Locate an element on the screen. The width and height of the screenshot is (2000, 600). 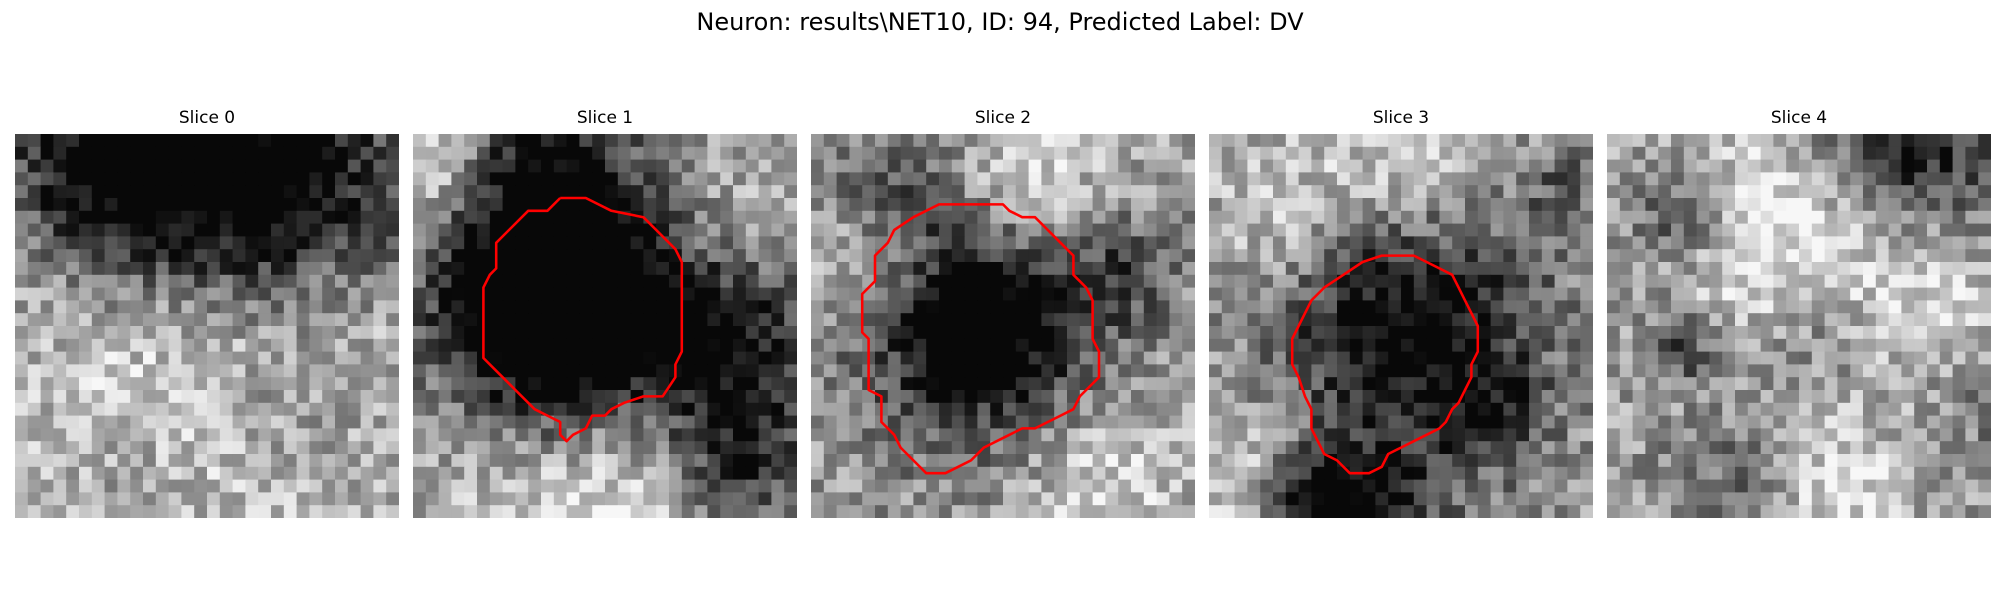
slice-panel-2: Slice 2 is located at coordinates (1003, 316).